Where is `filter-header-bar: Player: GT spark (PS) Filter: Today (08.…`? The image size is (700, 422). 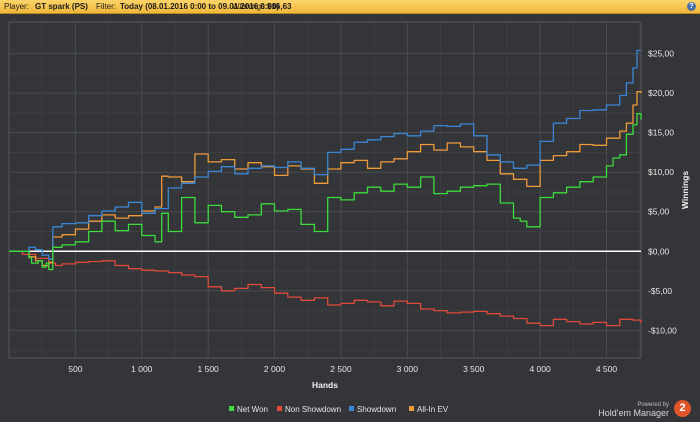
filter-header-bar: Player: GT spark (PS) Filter: Today (08.… is located at coordinates (350, 7).